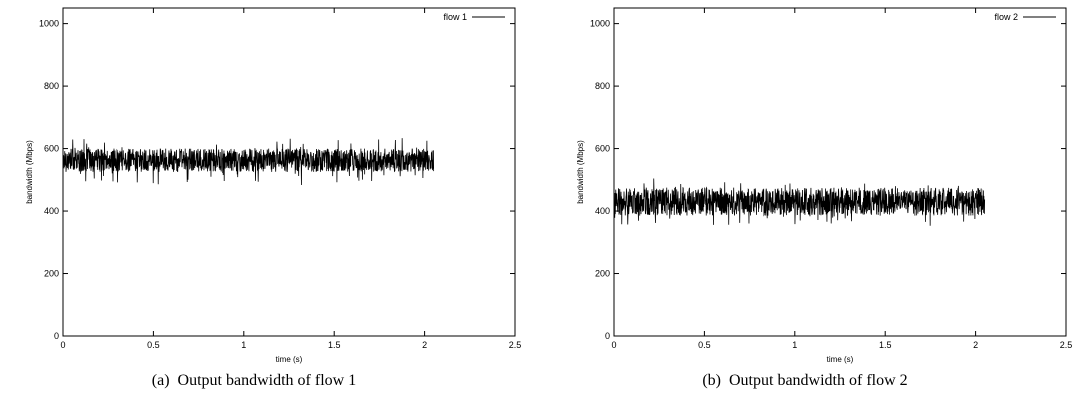  Describe the element at coordinates (254, 380) in the screenshot. I see `chart-caption: (a) Output bandwidth of flow 1` at that location.